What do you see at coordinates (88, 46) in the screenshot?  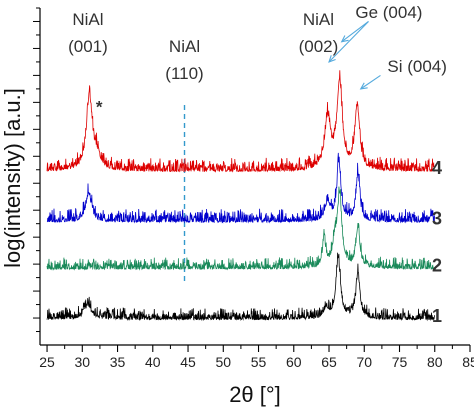 I see `peak-annotation-1: (001)` at bounding box center [88, 46].